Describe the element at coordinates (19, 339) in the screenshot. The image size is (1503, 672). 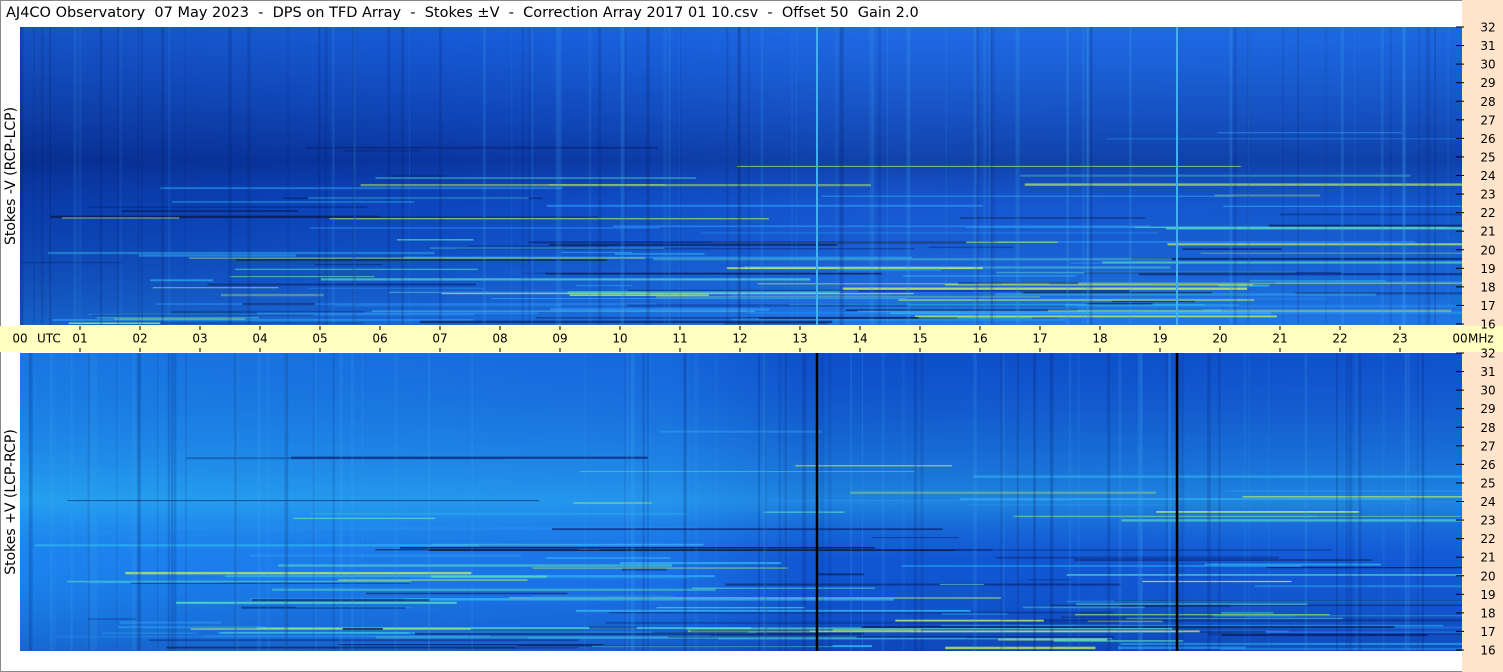
I see `time-tick-label: 00` at that location.